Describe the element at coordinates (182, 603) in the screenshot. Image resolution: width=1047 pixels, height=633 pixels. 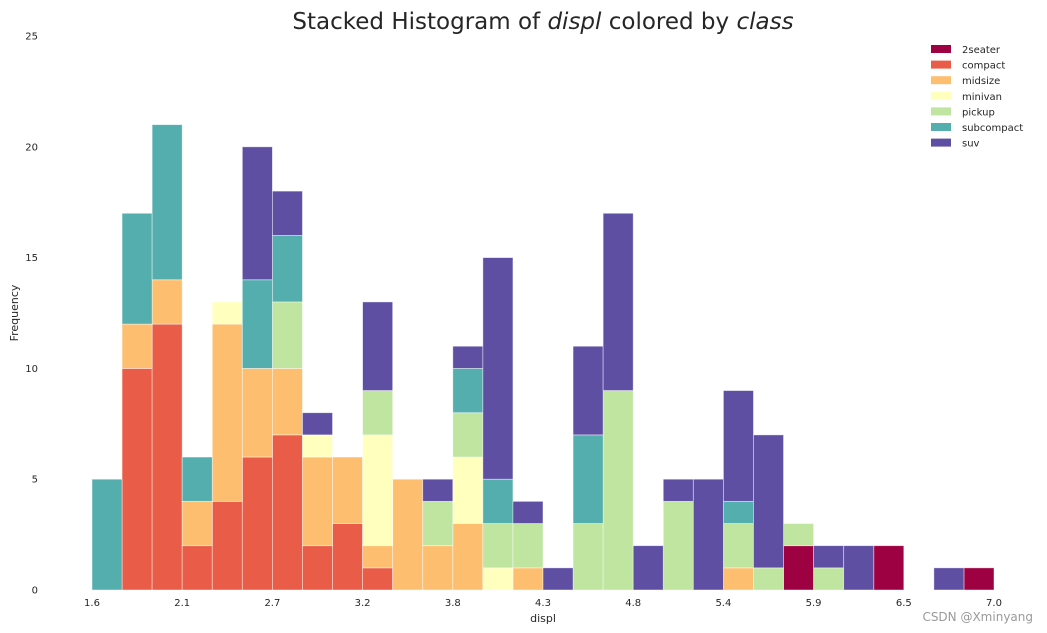
I see `x-tick-label: 2.1` at that location.